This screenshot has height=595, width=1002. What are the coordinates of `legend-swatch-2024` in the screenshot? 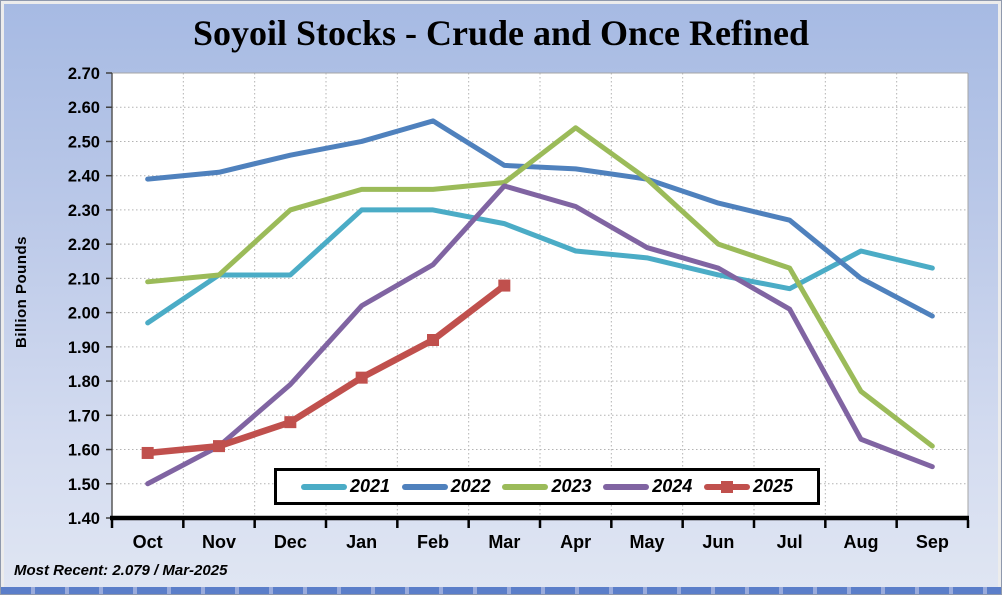 It's located at (626, 486).